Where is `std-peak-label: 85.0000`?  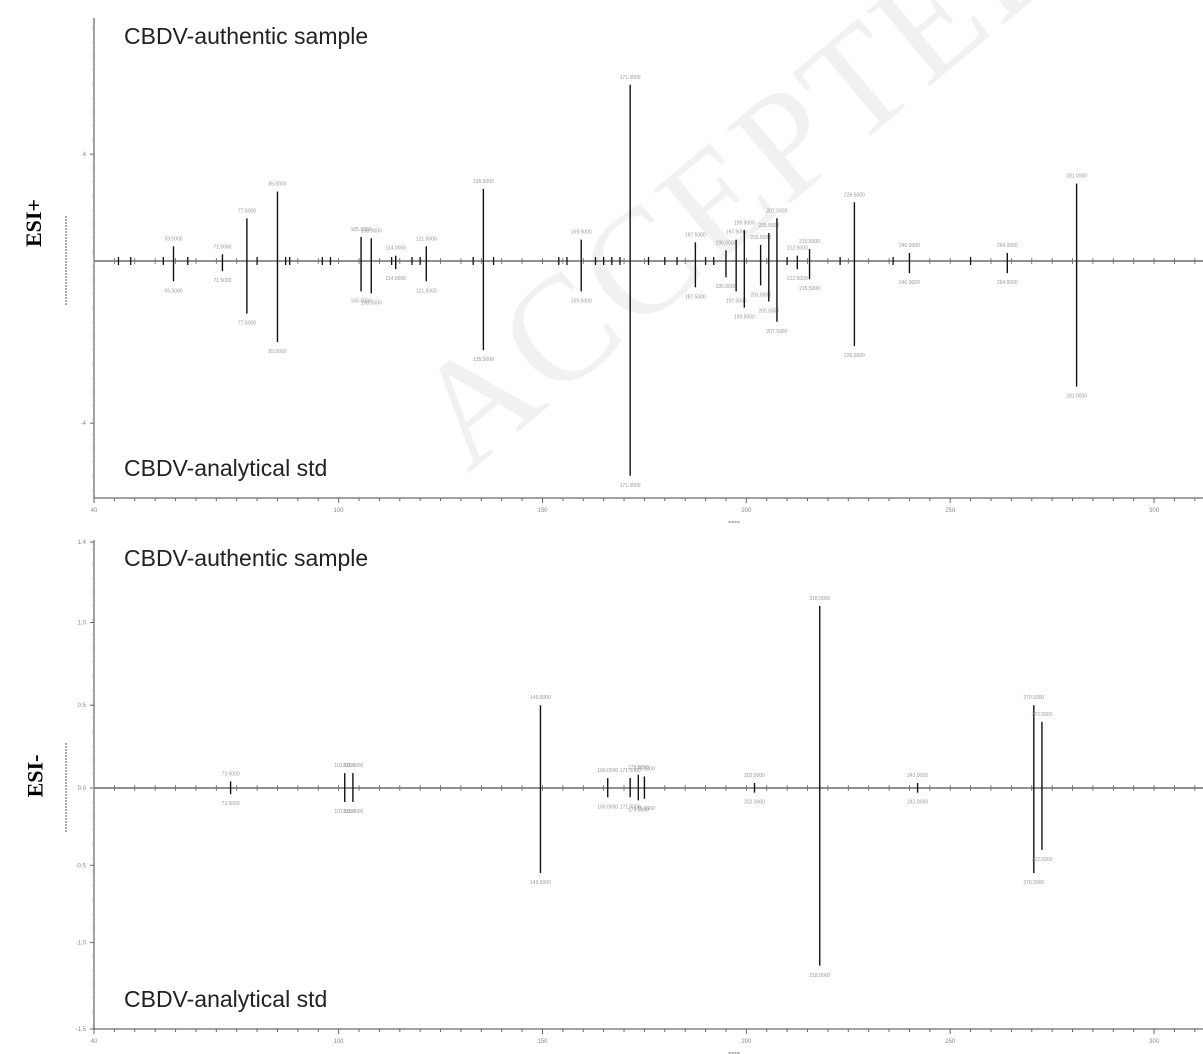
std-peak-label: 85.0000 is located at coordinates (277, 352).